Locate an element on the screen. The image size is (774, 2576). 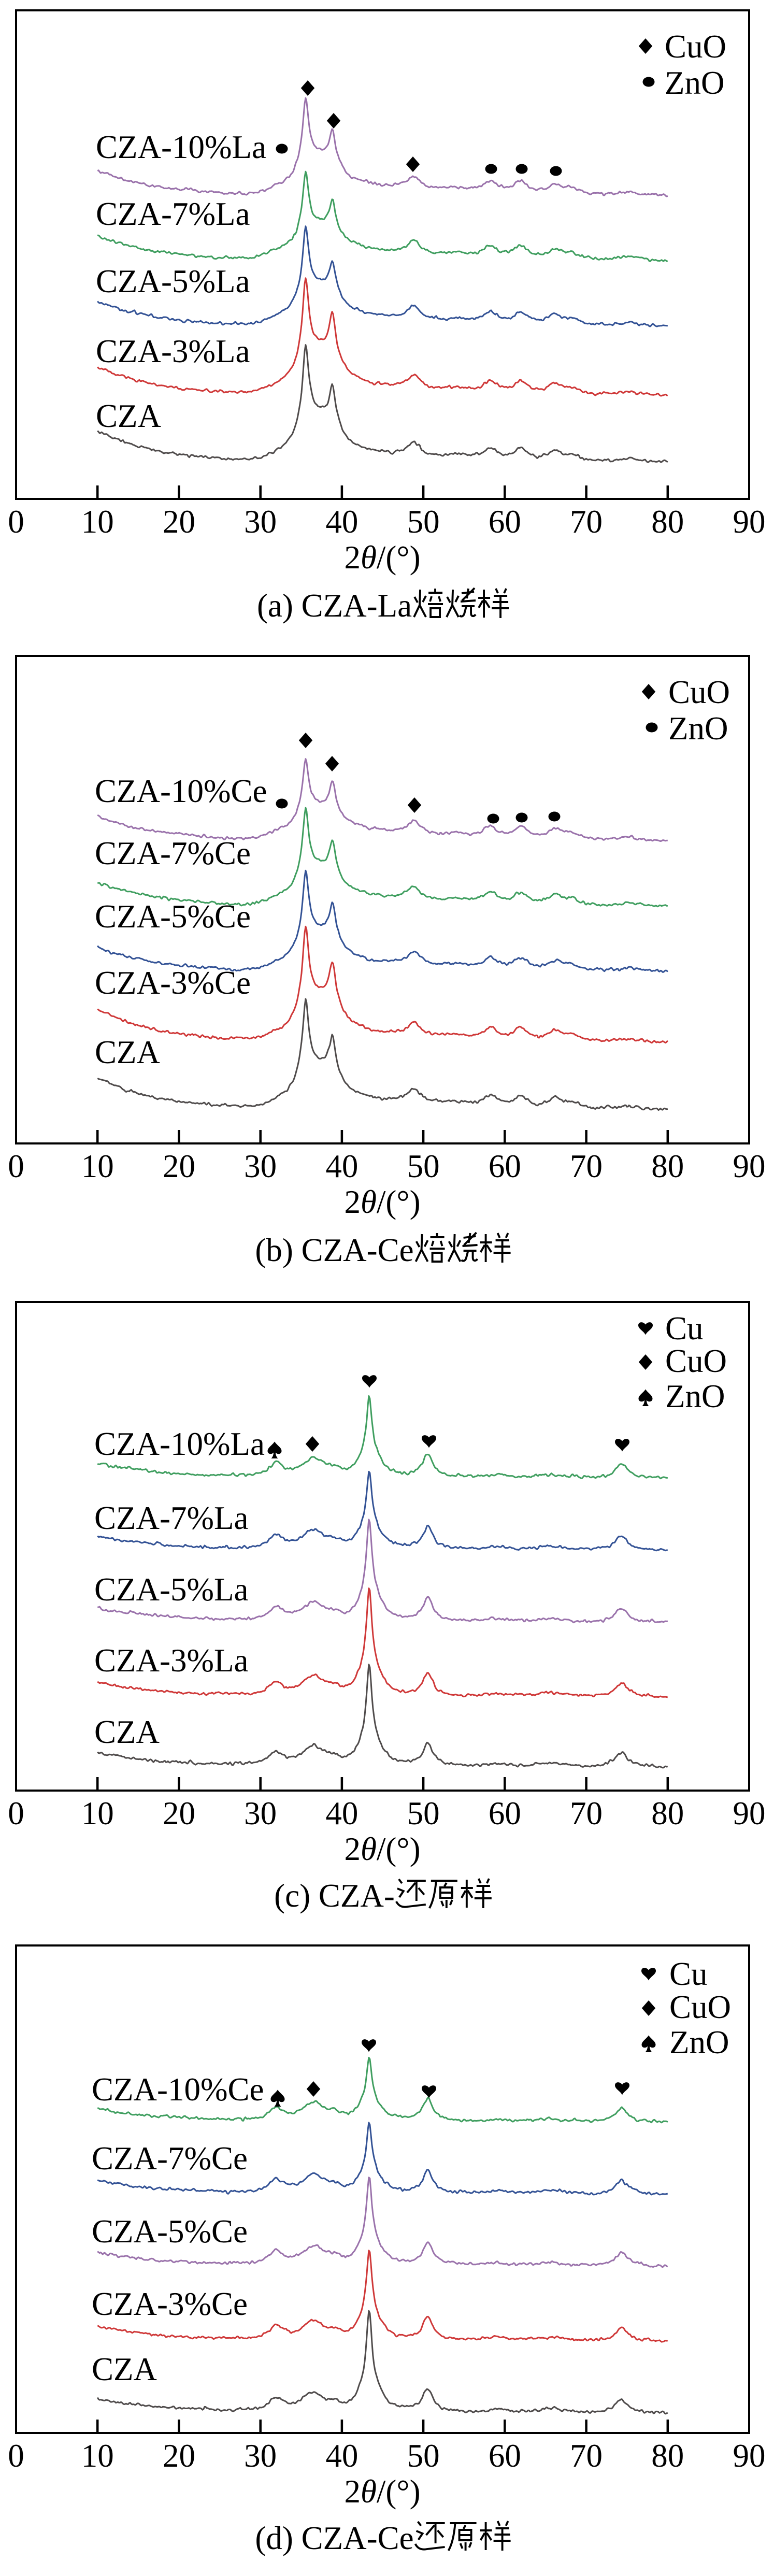
svg-text: (b) CZA-Ce is located at coordinates (334, 1250).